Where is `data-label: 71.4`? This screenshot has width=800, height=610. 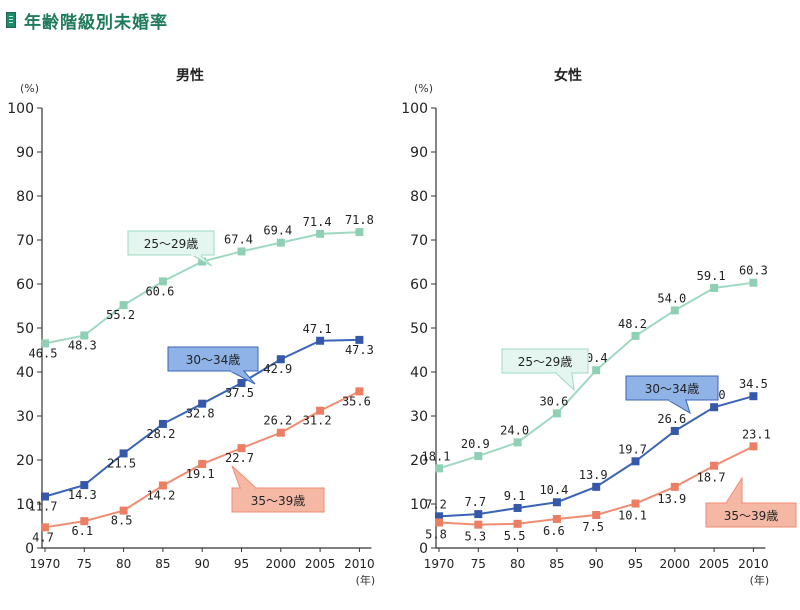
data-label: 71.4 is located at coordinates (317, 222).